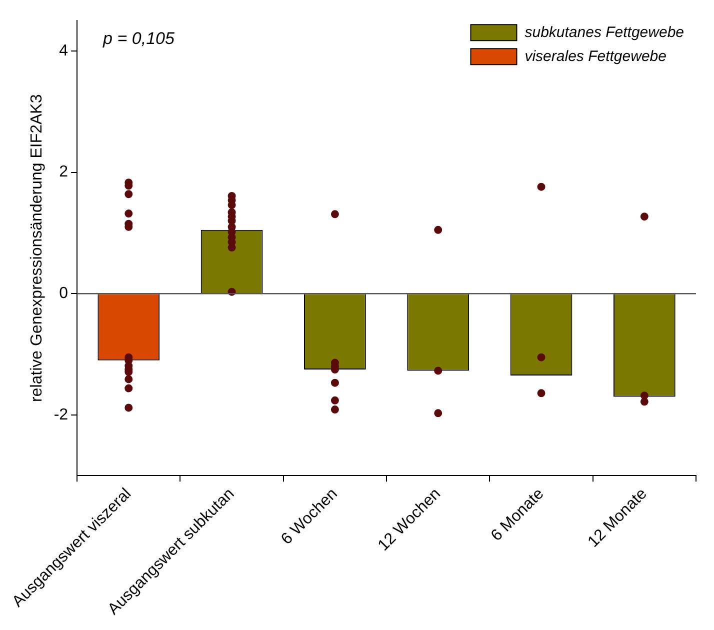 The height and width of the screenshot is (630, 714). I want to click on legend-label: subkutanes Fettgewebe, so click(604, 32).